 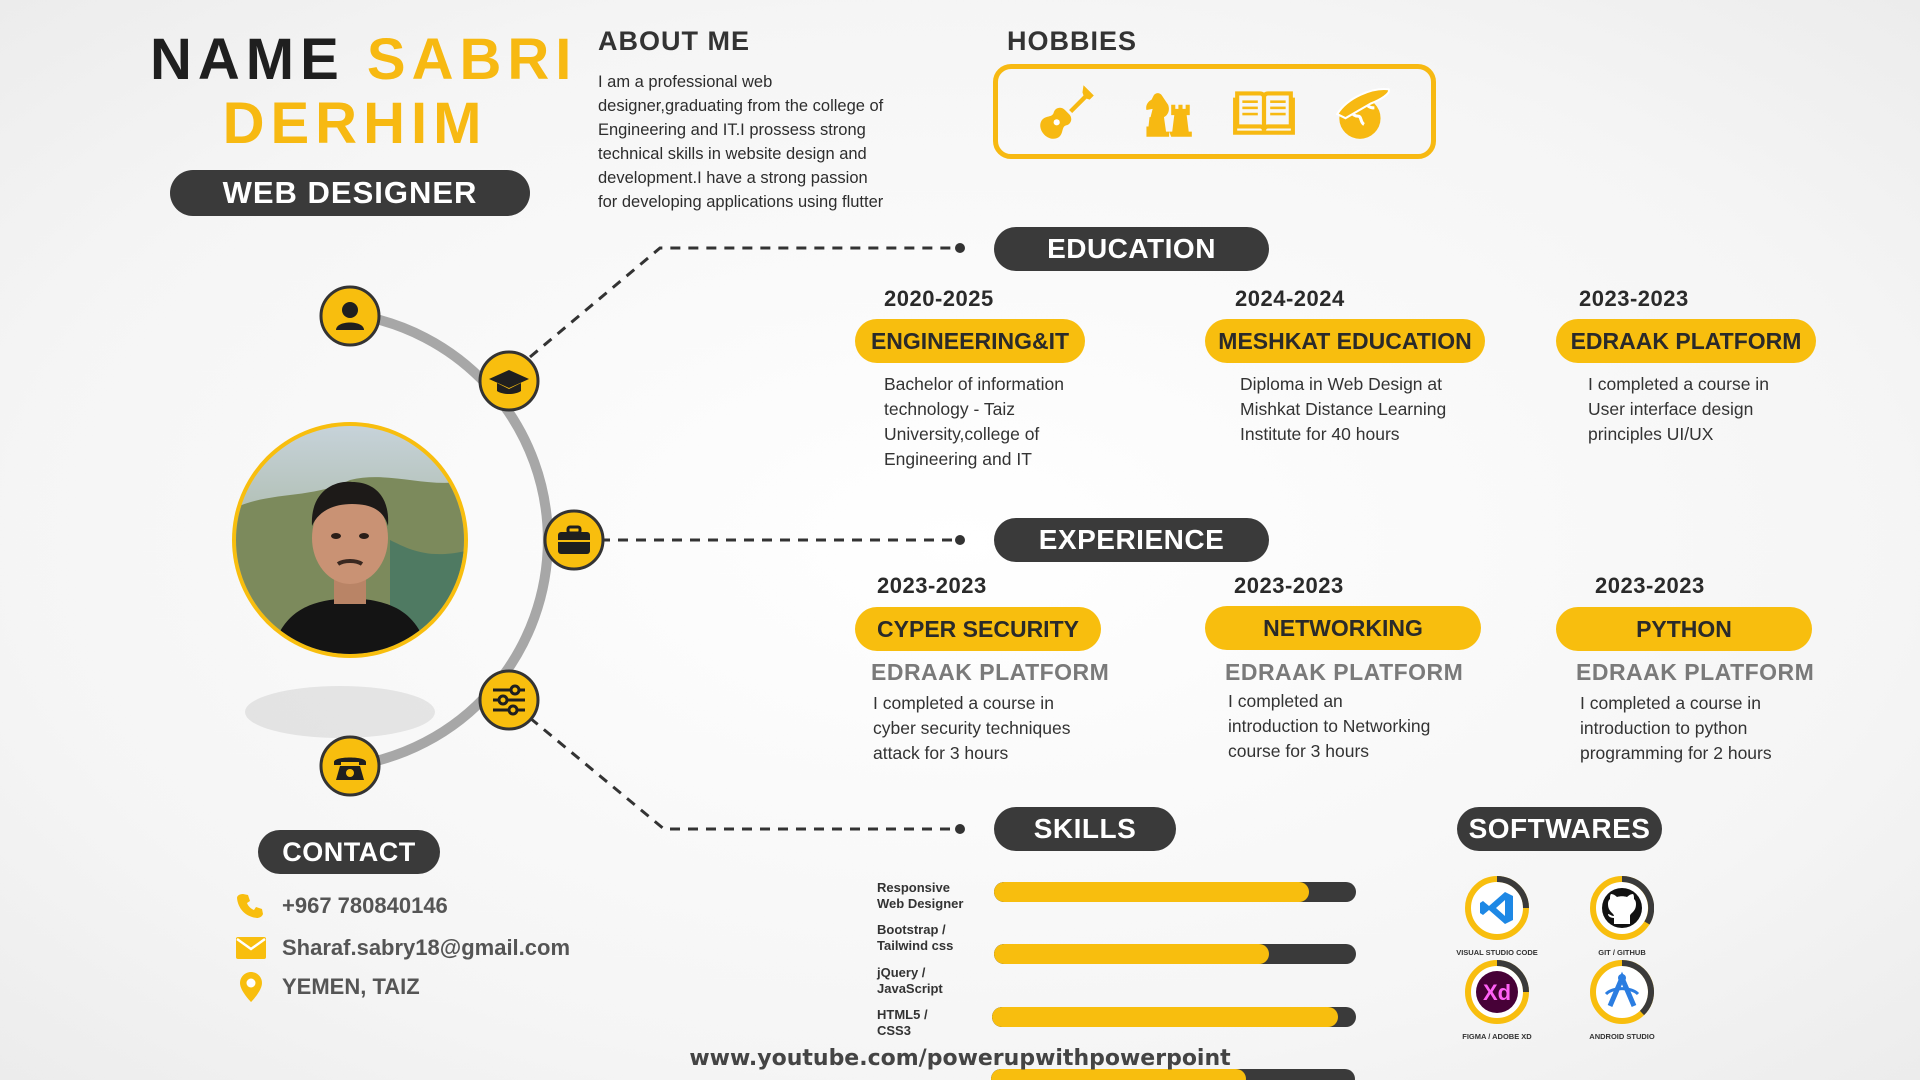 What do you see at coordinates (1214, 111) in the screenshot?
I see `hobbies-box` at bounding box center [1214, 111].